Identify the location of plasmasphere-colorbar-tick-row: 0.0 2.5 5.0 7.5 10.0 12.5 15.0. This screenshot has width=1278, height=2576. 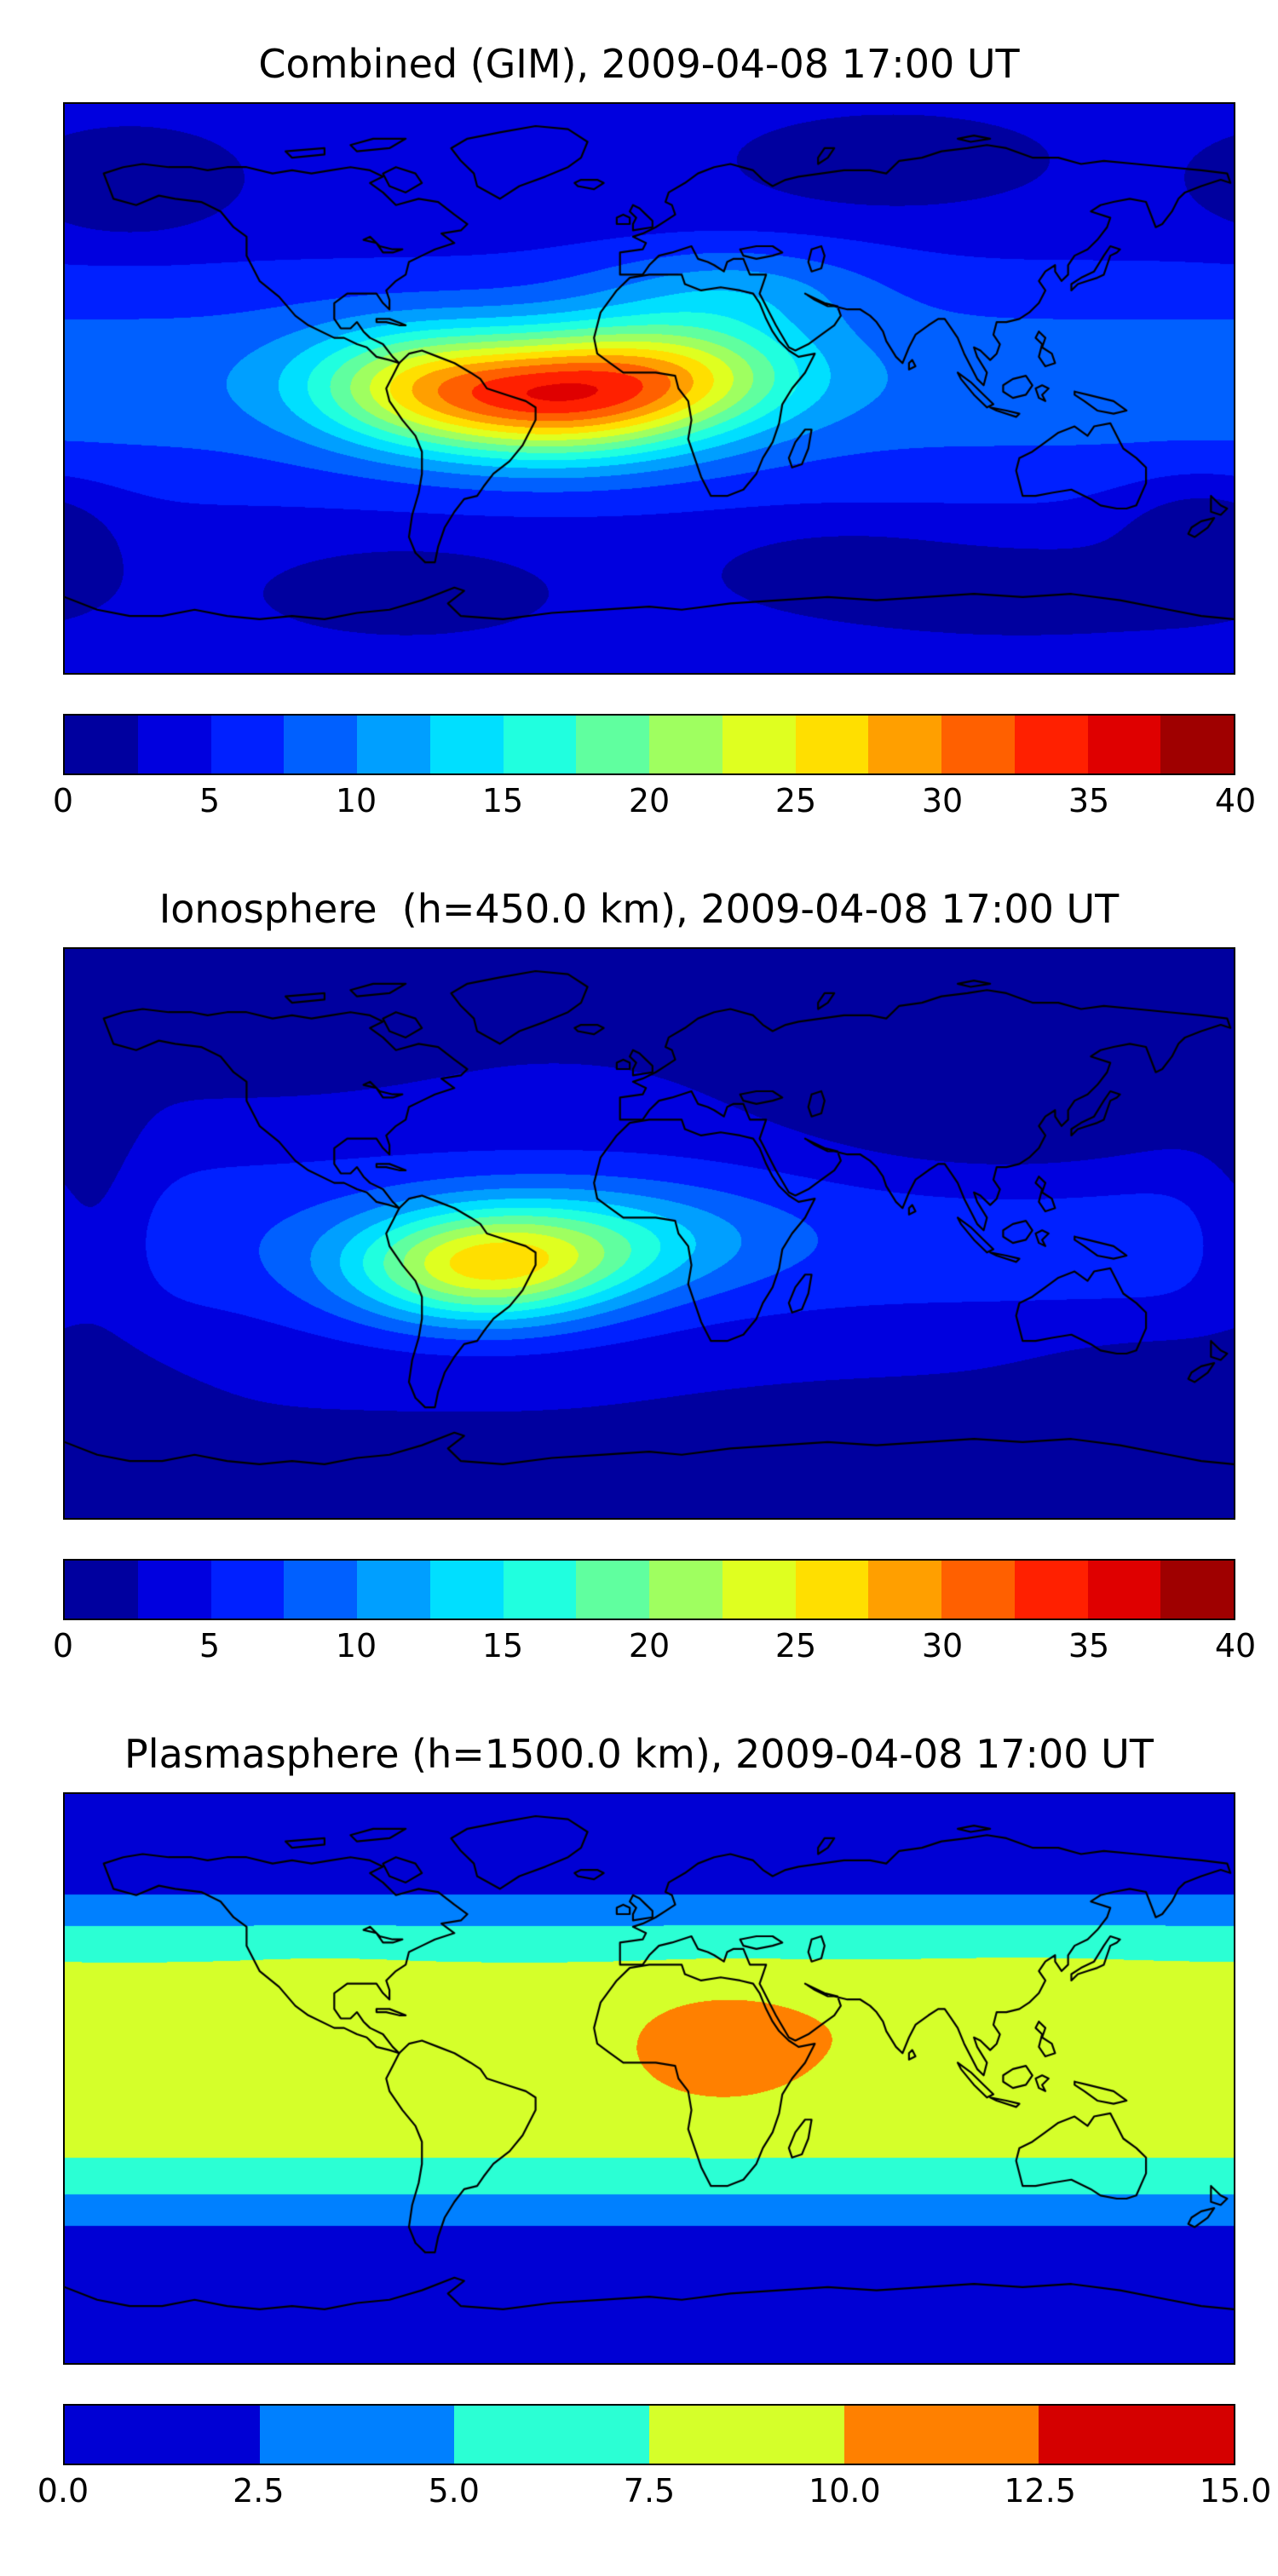
(654, 2496).